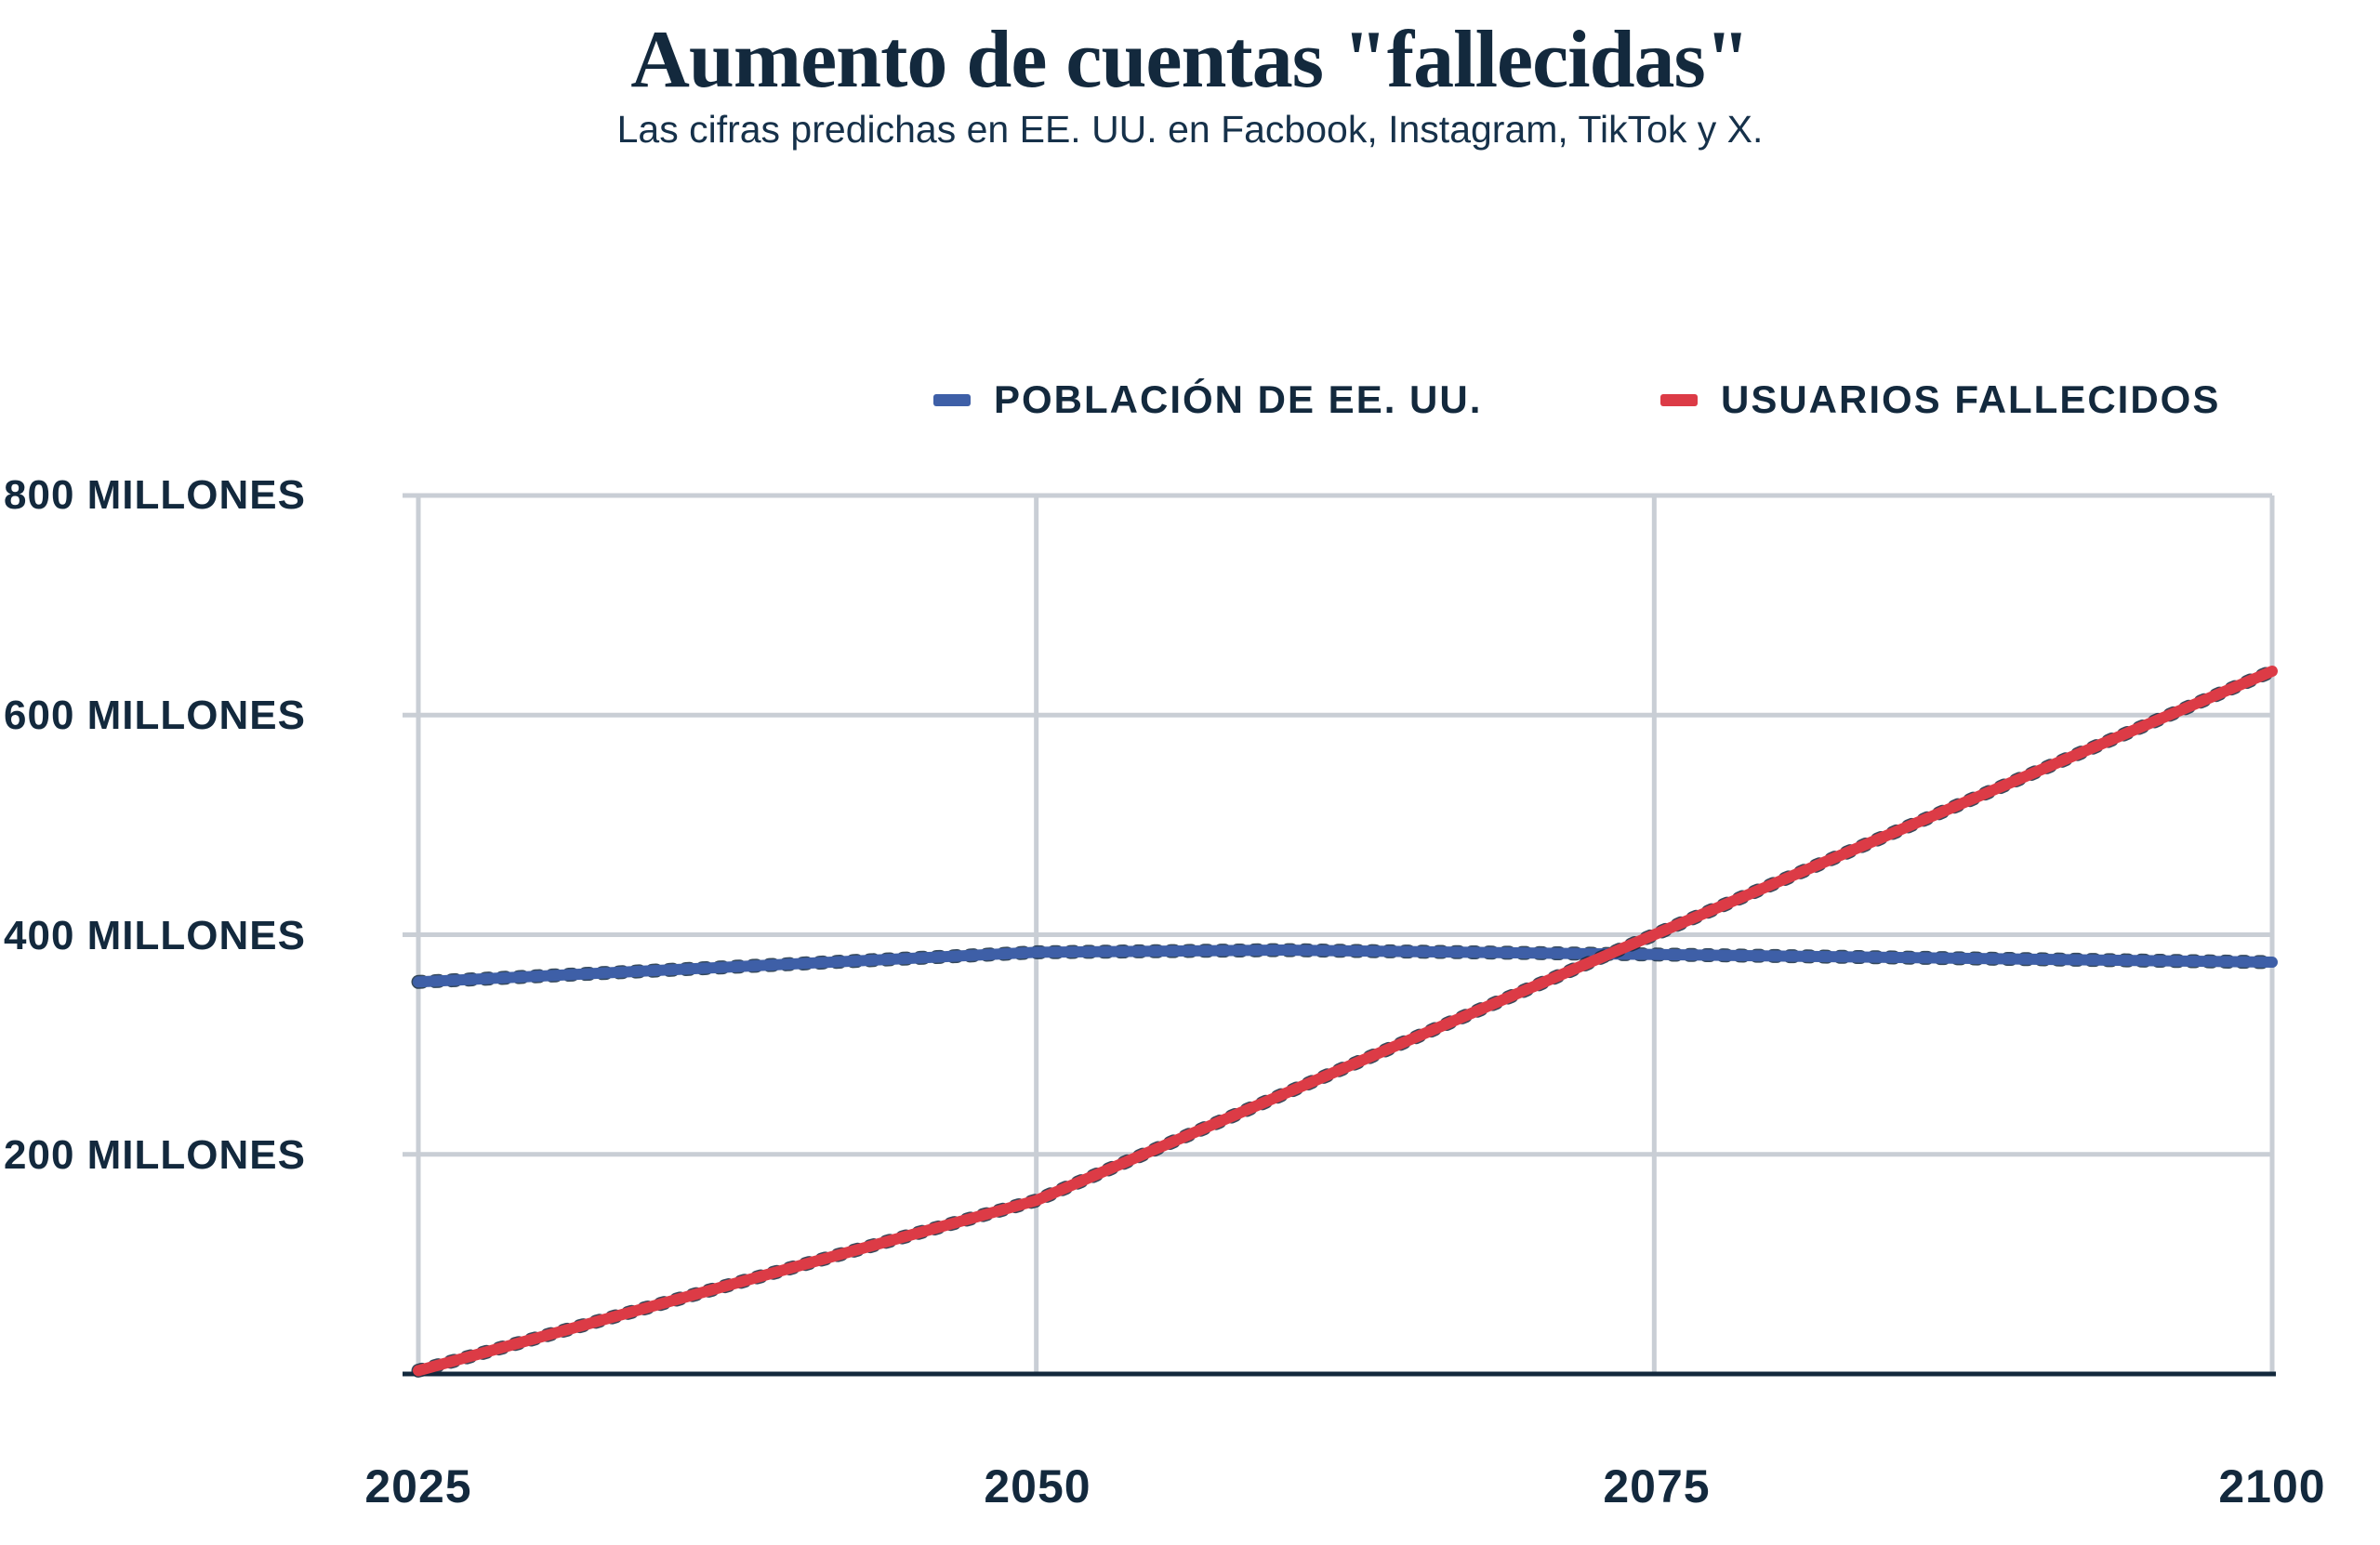 This screenshot has height=1545, width=2380. I want to click on x-tick-label: 2100, so click(2272, 1486).